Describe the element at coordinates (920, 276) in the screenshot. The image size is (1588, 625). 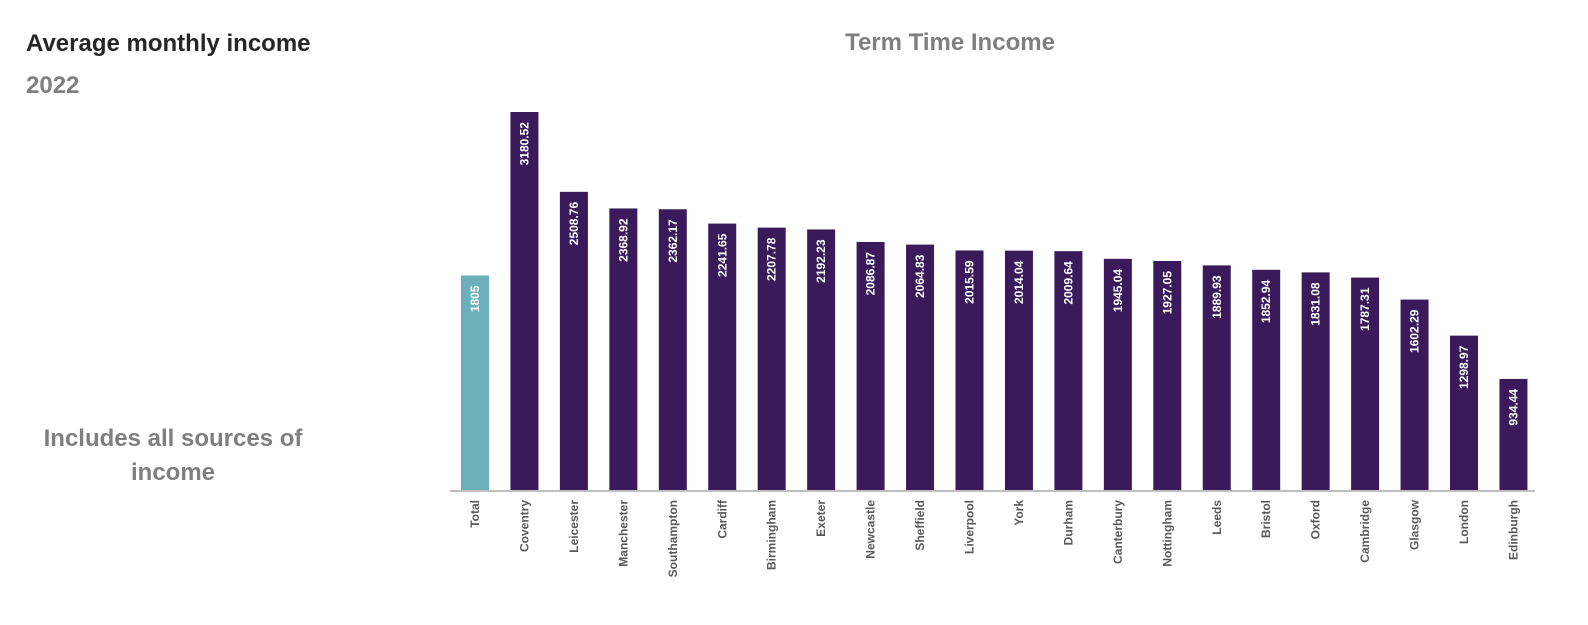
I see `bar-value-label-sheffield: 2064.83` at that location.